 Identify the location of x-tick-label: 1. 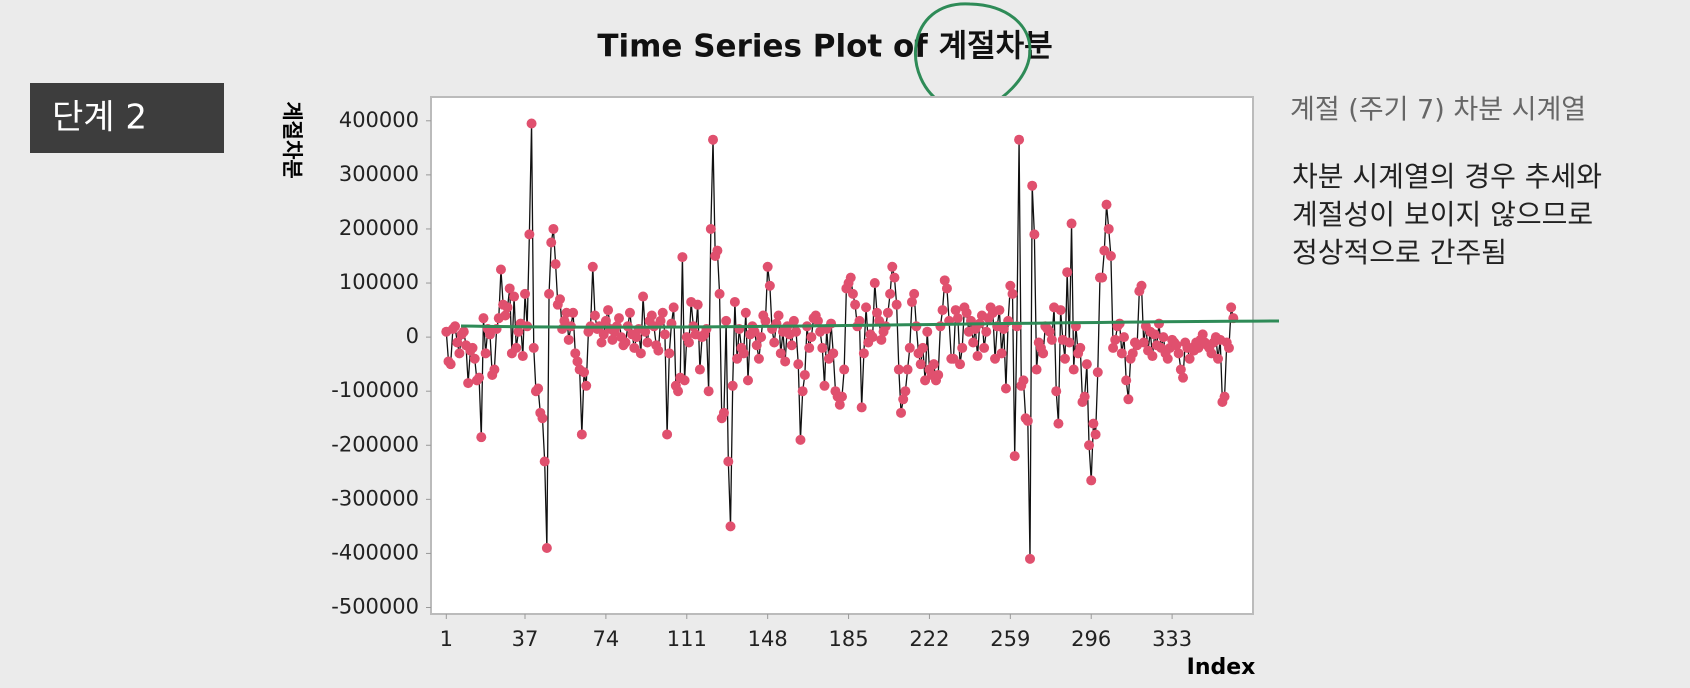
(446, 639).